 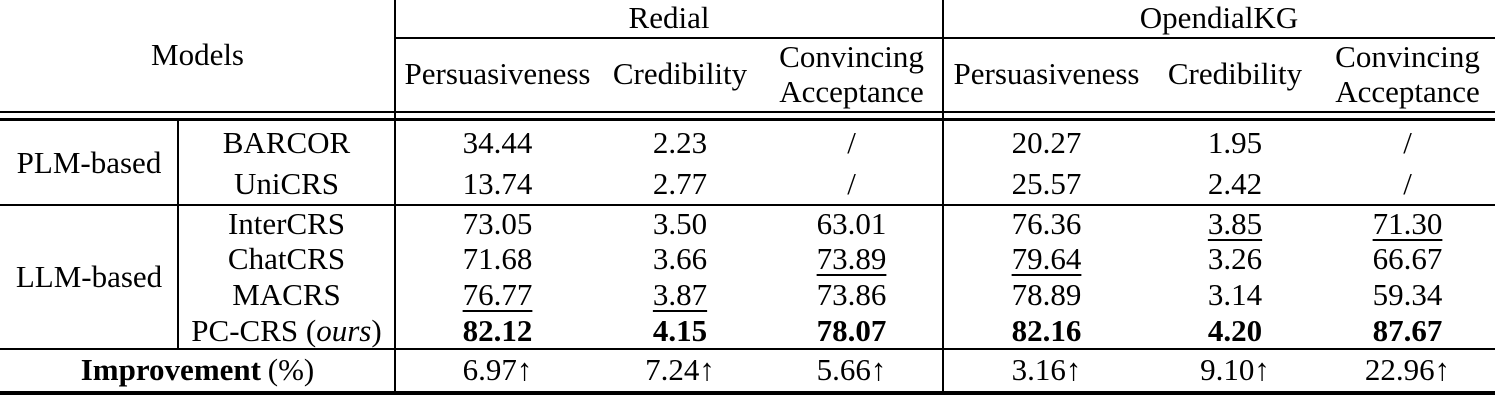 What do you see at coordinates (851, 73) in the screenshot?
I see `header-redial-convincing-acceptance: Convincing Acceptance` at bounding box center [851, 73].